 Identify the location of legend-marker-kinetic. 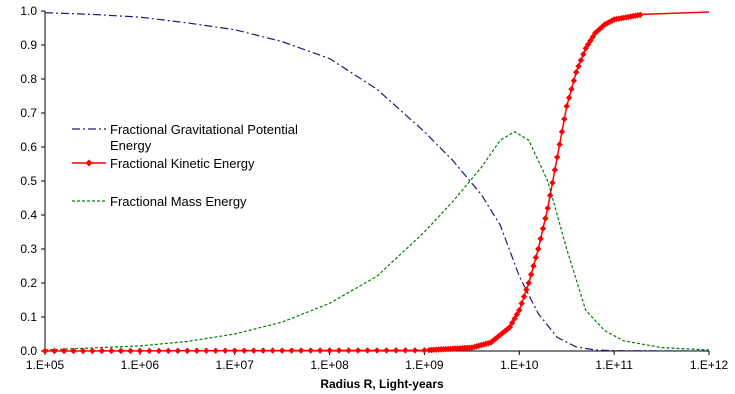
(89, 163).